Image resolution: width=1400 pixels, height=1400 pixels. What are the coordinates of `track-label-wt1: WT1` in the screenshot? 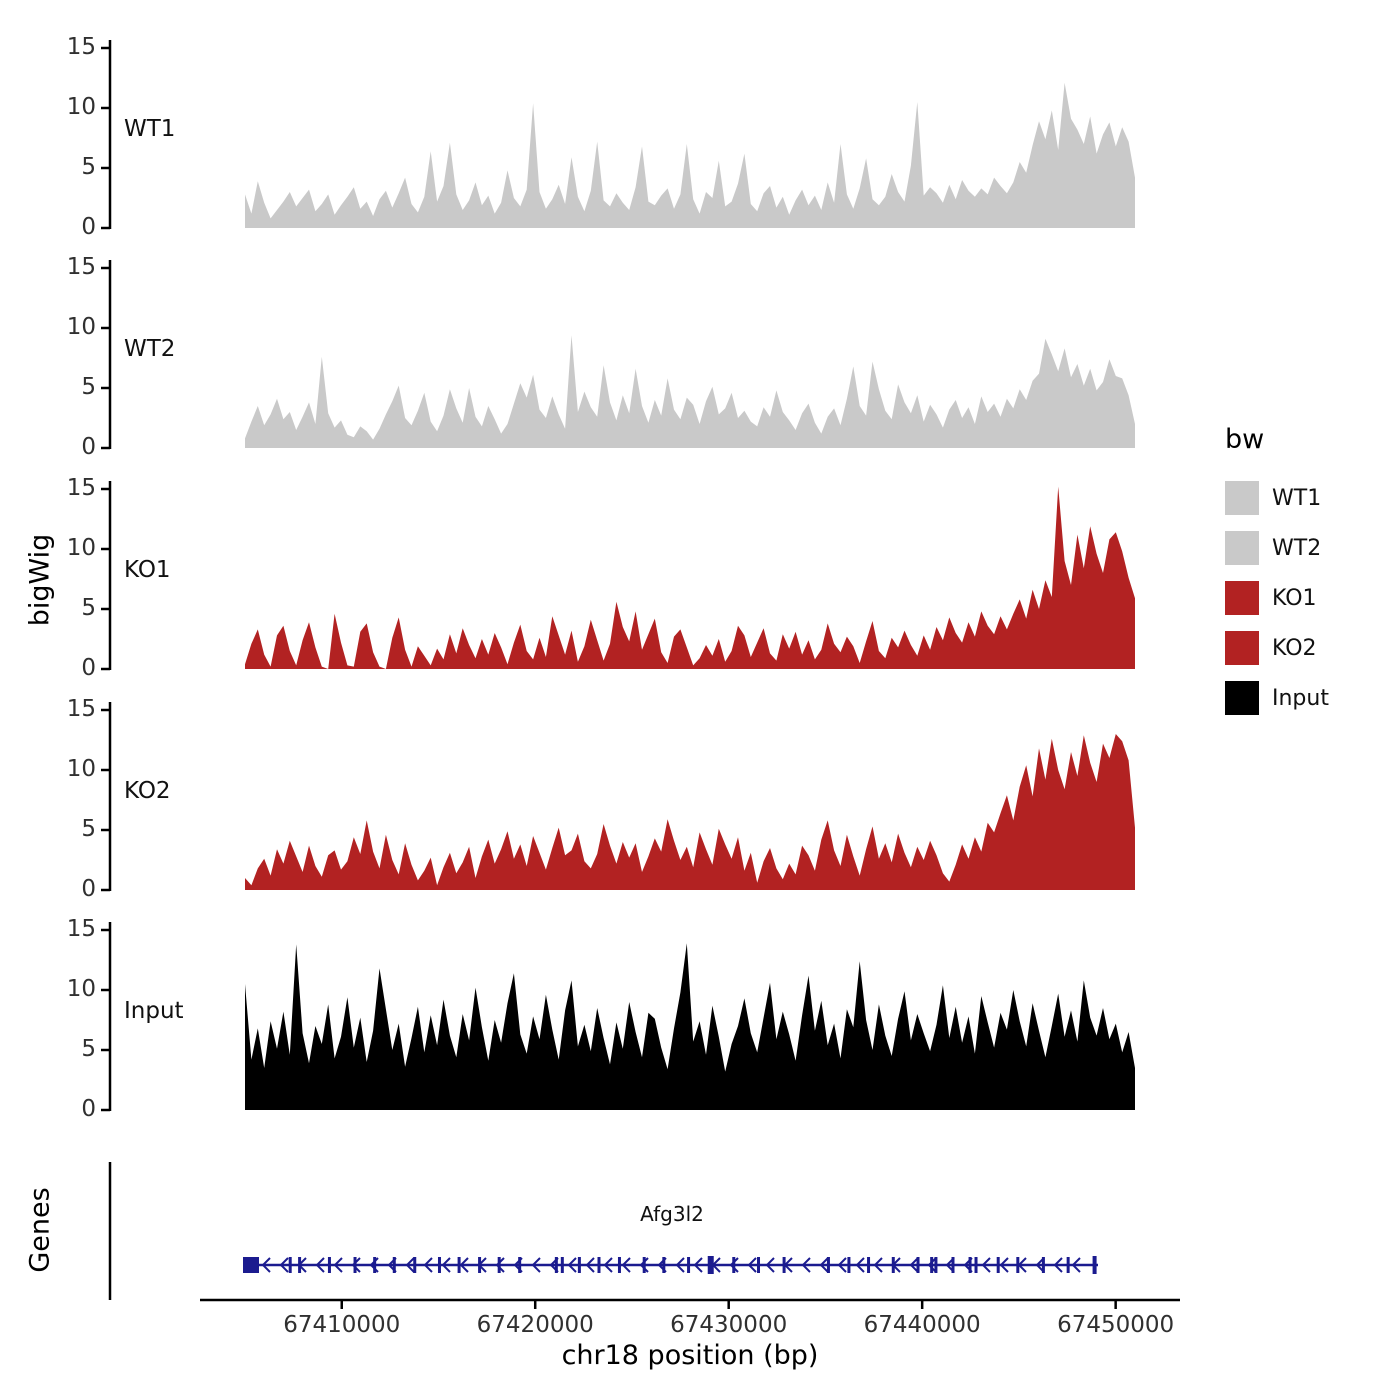 It's located at (150, 129).